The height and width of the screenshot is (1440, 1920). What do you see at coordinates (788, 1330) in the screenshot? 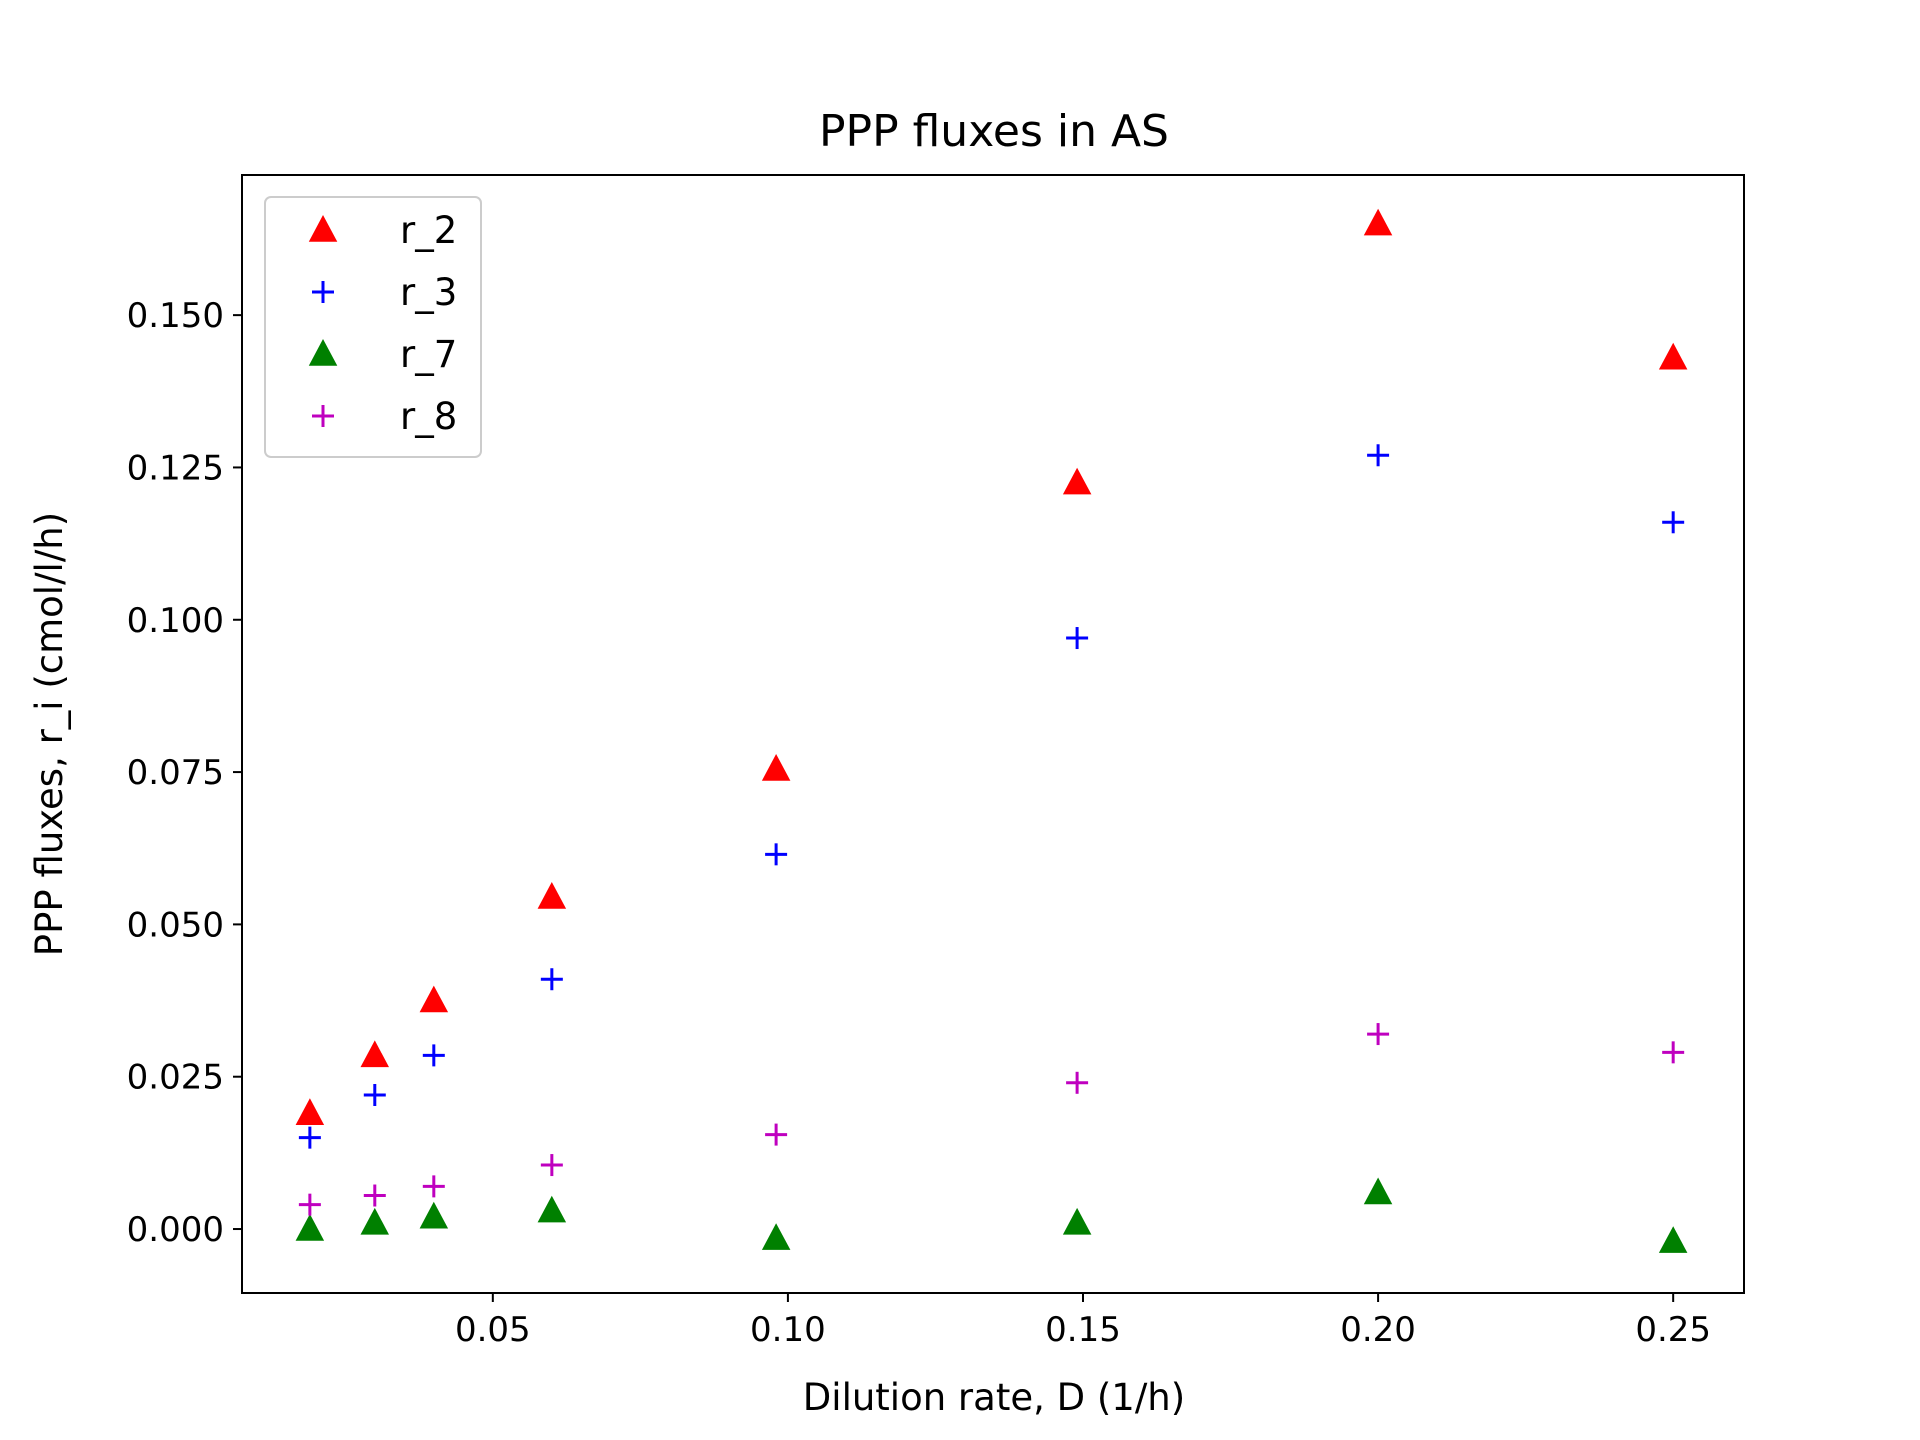
I see `x-tick-label: 0.10` at bounding box center [788, 1330].